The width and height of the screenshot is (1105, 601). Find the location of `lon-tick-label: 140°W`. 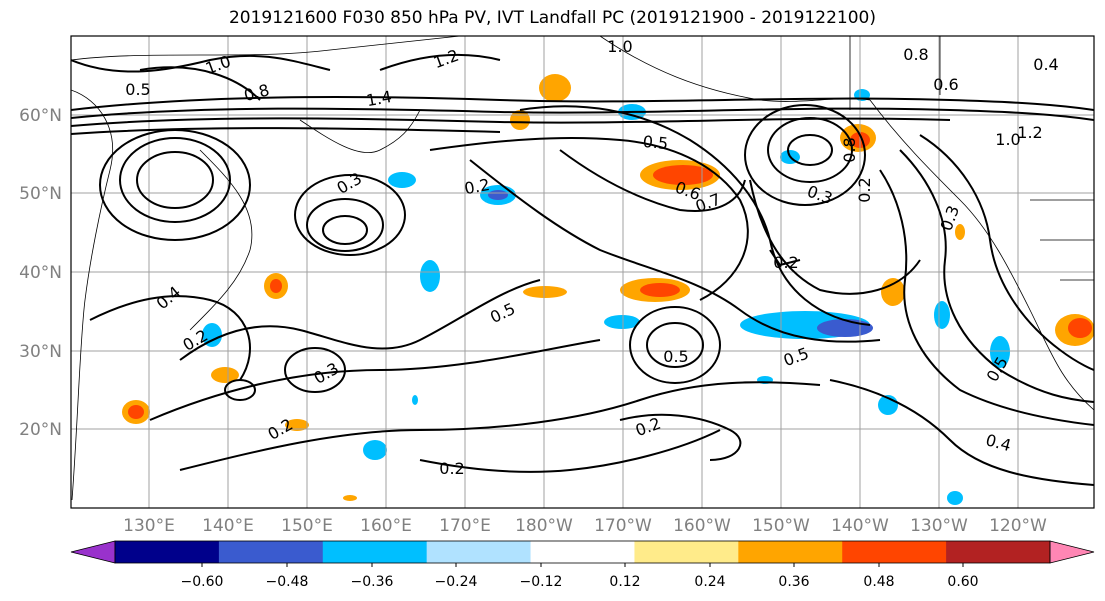

lon-tick-label: 140°W is located at coordinates (860, 526).